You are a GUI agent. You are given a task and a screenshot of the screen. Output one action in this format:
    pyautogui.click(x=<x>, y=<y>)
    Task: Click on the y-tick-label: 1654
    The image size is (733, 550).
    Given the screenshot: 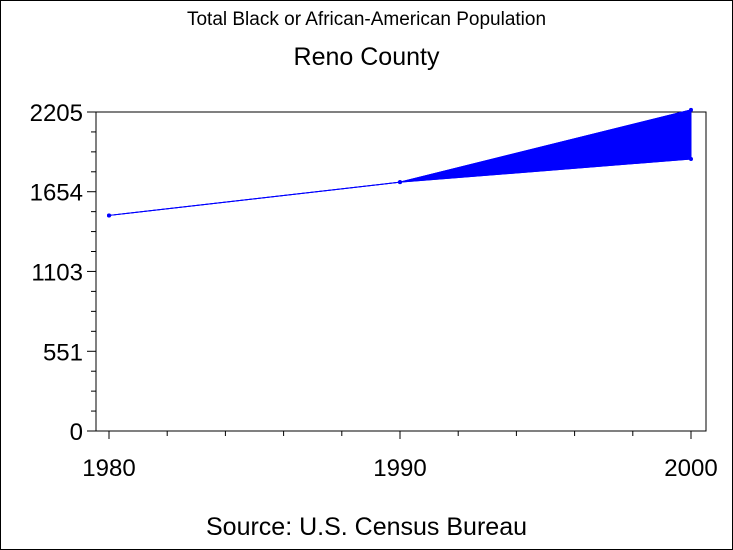 What is the action you would take?
    pyautogui.click(x=56, y=193)
    